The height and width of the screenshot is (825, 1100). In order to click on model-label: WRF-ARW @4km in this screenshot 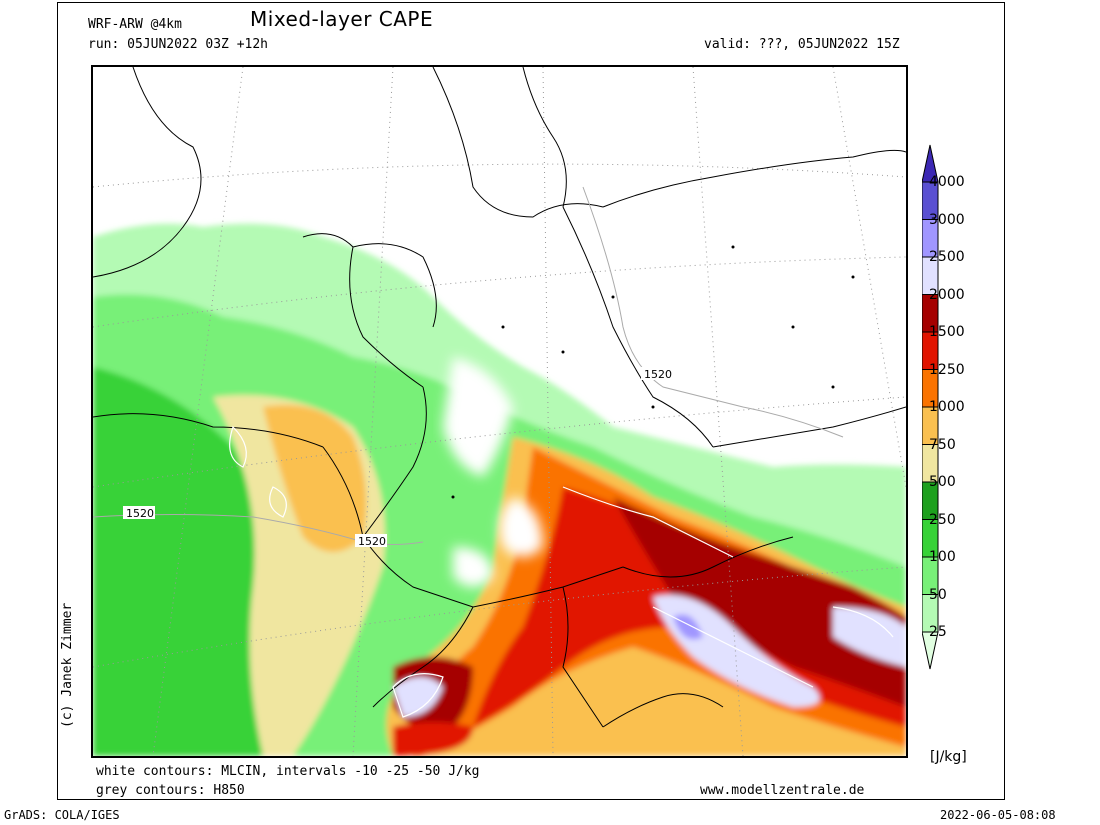, I will do `click(135, 24)`.